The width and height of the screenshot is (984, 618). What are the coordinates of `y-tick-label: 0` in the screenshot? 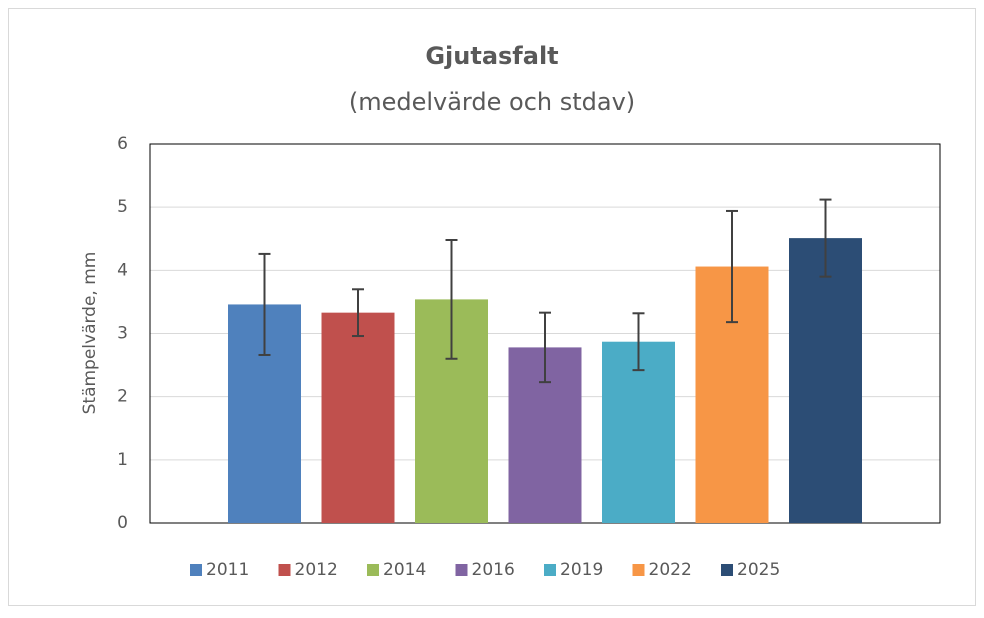 It's located at (122, 523).